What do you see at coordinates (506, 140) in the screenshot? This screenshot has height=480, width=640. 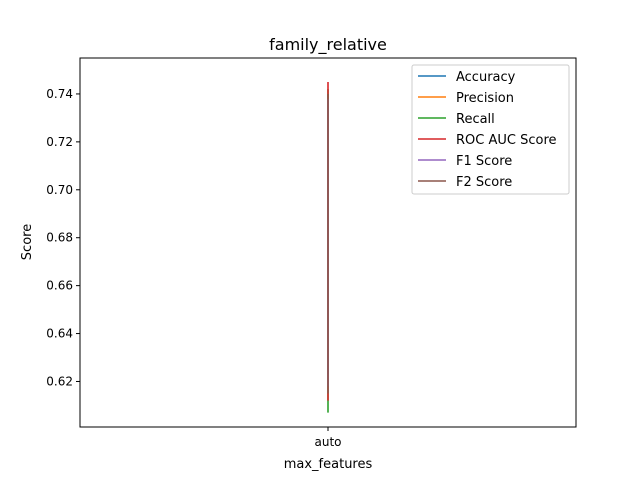 I see `legend-label-roc-auc-score: ROC AUC Score` at bounding box center [506, 140].